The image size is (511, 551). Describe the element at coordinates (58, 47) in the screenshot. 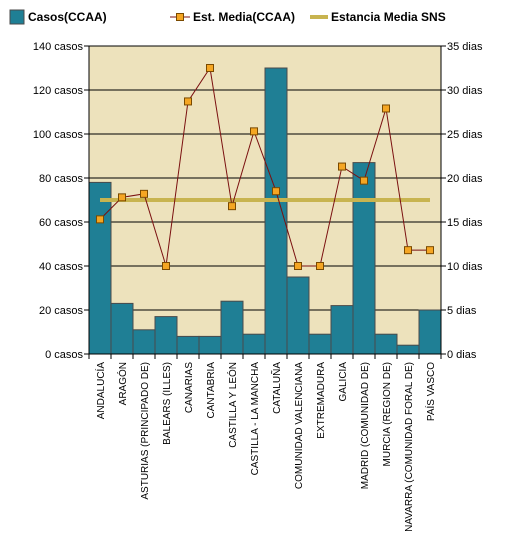

I see `y-left-tick-label: 140 casos` at that location.